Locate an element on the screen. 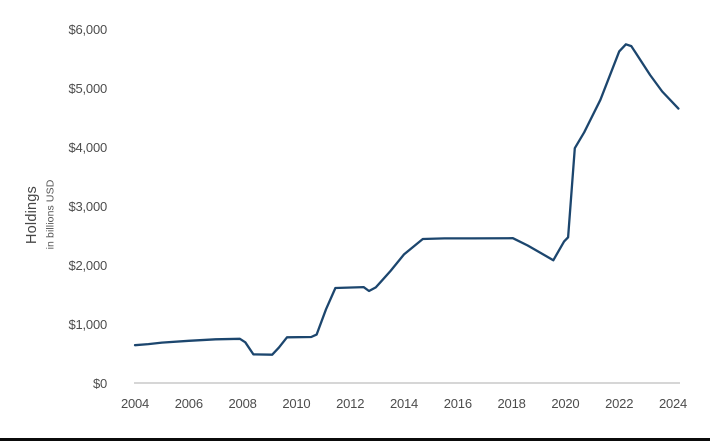 The width and height of the screenshot is (710, 443). y-tick-label: $3,000 is located at coordinates (87, 206).